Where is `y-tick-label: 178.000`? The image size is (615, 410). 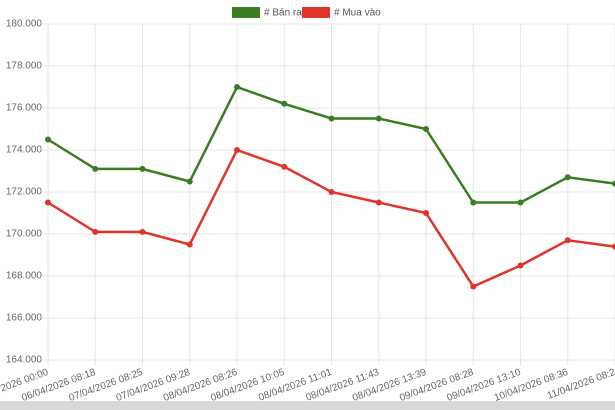
y-tick-label: 178.000 is located at coordinates (24, 66).